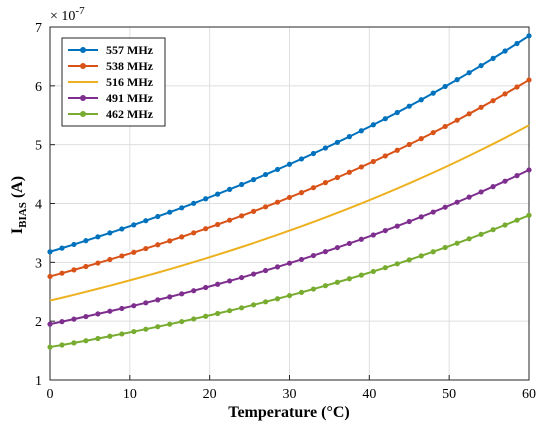 The image size is (550, 431). Describe the element at coordinates (130, 66) in the screenshot. I see `legend-label: 538 MHz` at that location.